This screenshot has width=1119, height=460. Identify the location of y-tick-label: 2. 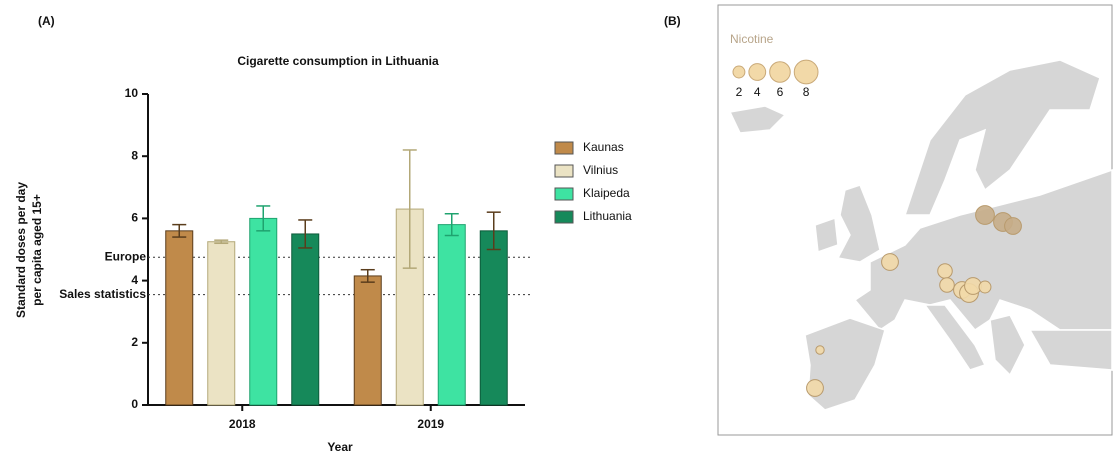
(134, 342).